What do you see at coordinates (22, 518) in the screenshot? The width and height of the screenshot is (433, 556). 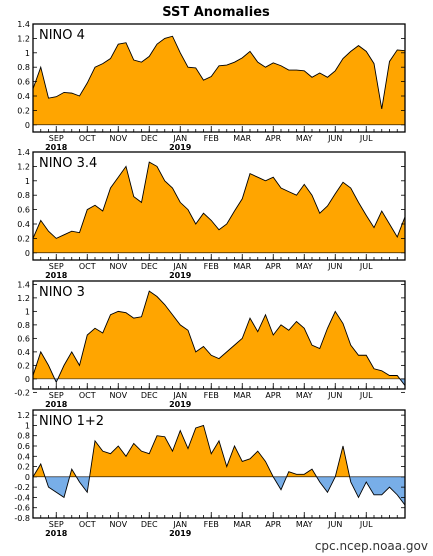 I see `y-tick-label: -0.8` at bounding box center [22, 518].